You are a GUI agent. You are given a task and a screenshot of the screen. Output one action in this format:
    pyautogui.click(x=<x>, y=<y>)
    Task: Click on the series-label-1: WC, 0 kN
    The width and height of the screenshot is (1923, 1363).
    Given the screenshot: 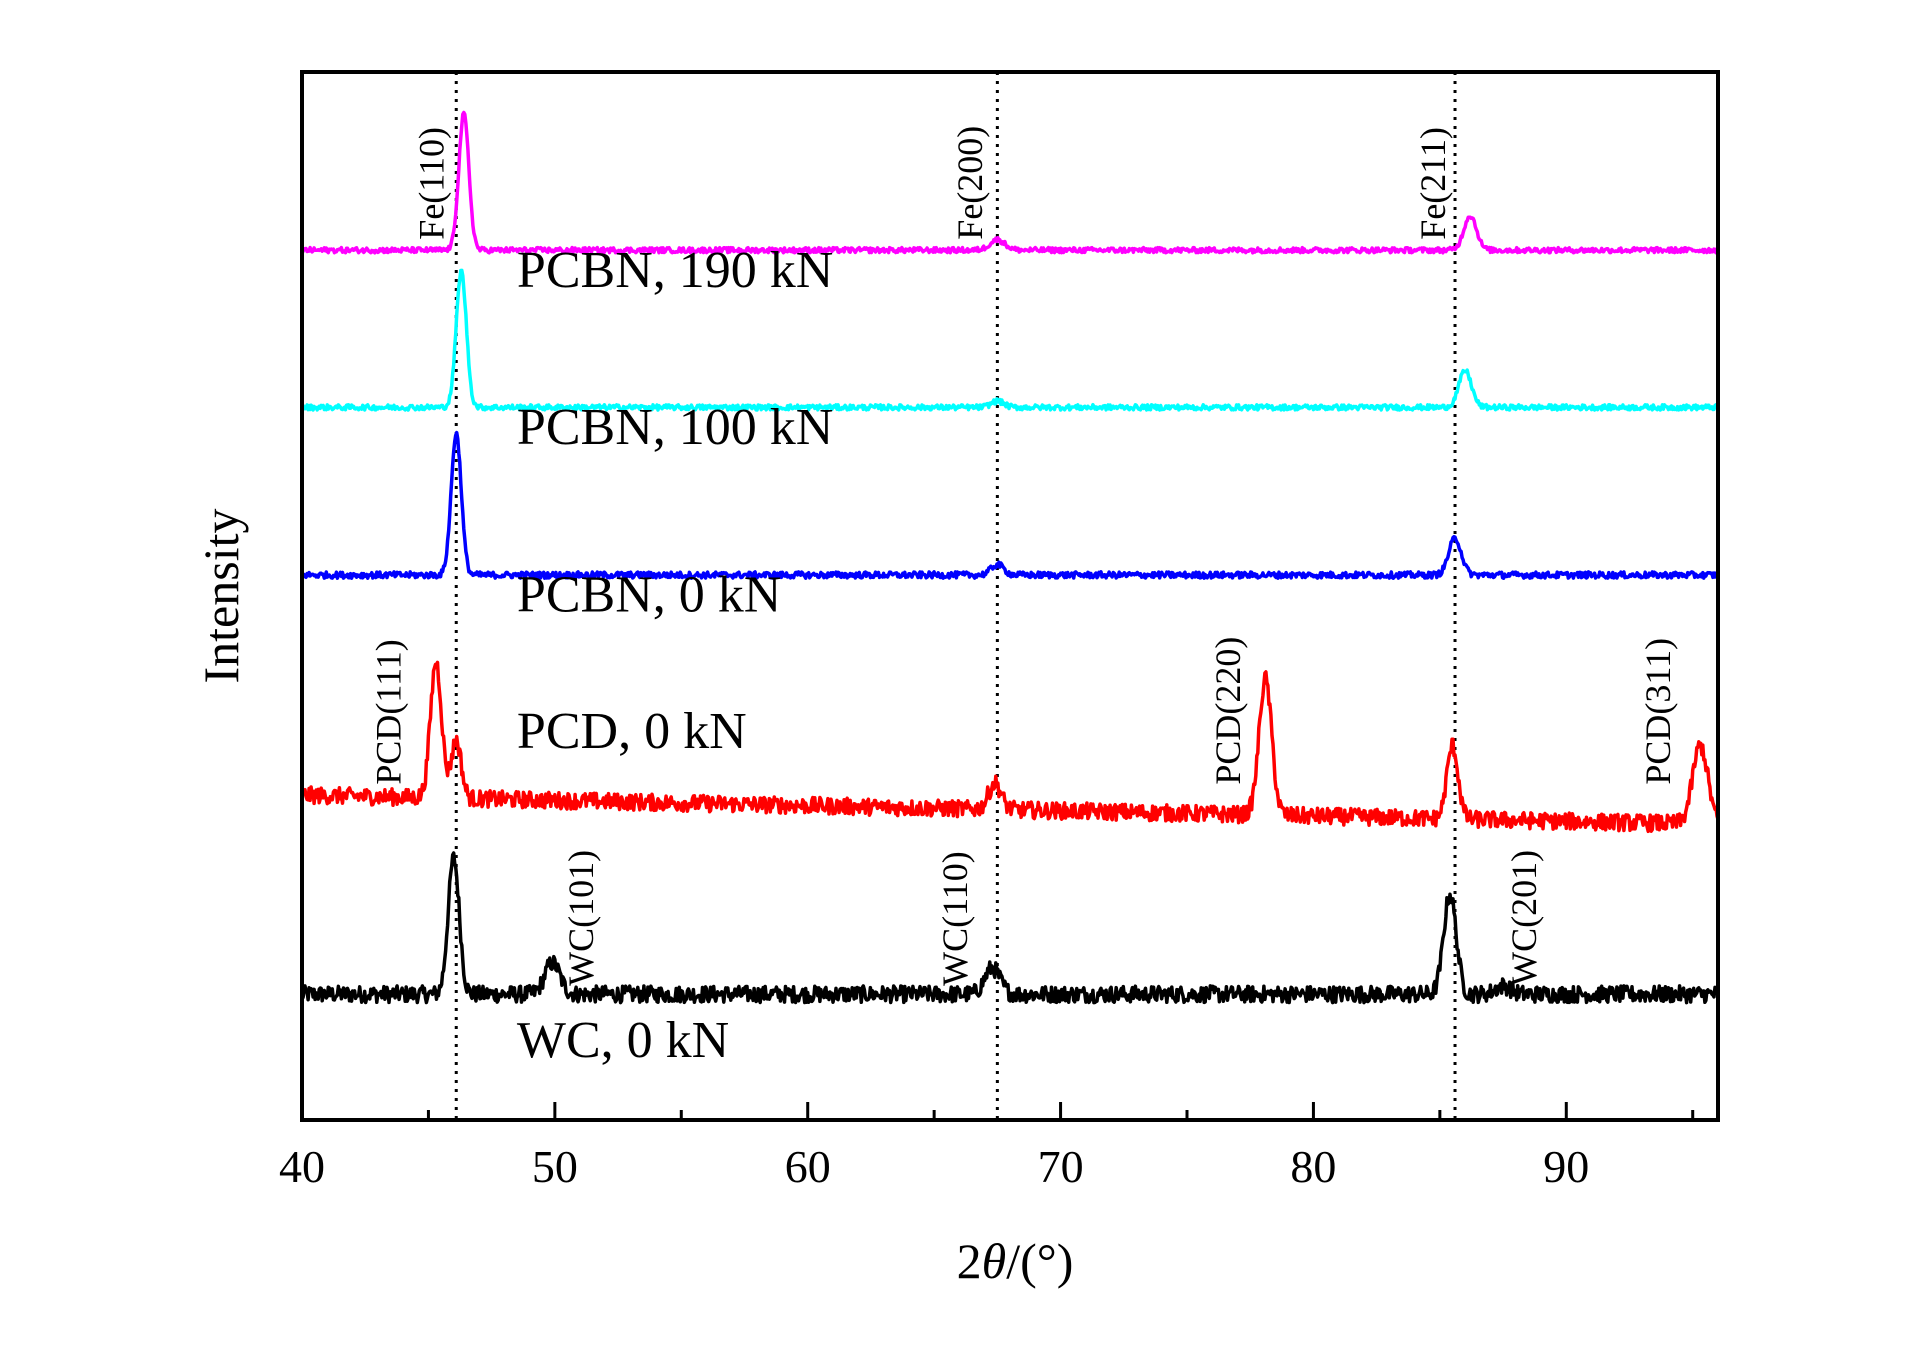 What is the action you would take?
    pyautogui.click(x=623, y=1040)
    